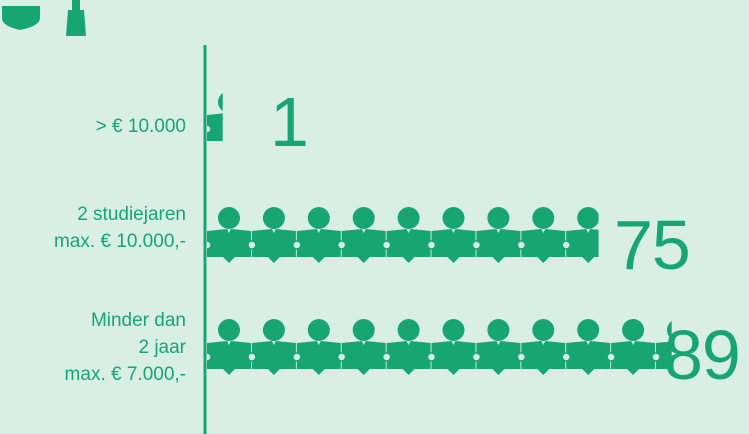  What do you see at coordinates (119, 241) in the screenshot?
I see `category-label-line: max. € 10.000,-` at bounding box center [119, 241].